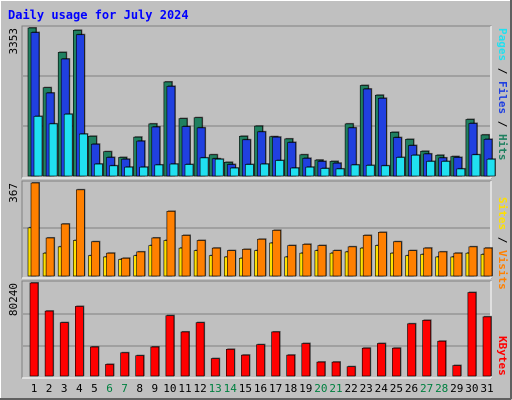 Image resolution: width=512 pixels, height=400 pixels. I want to click on legend-visits-sites: Sites / Visits, so click(502, 243).